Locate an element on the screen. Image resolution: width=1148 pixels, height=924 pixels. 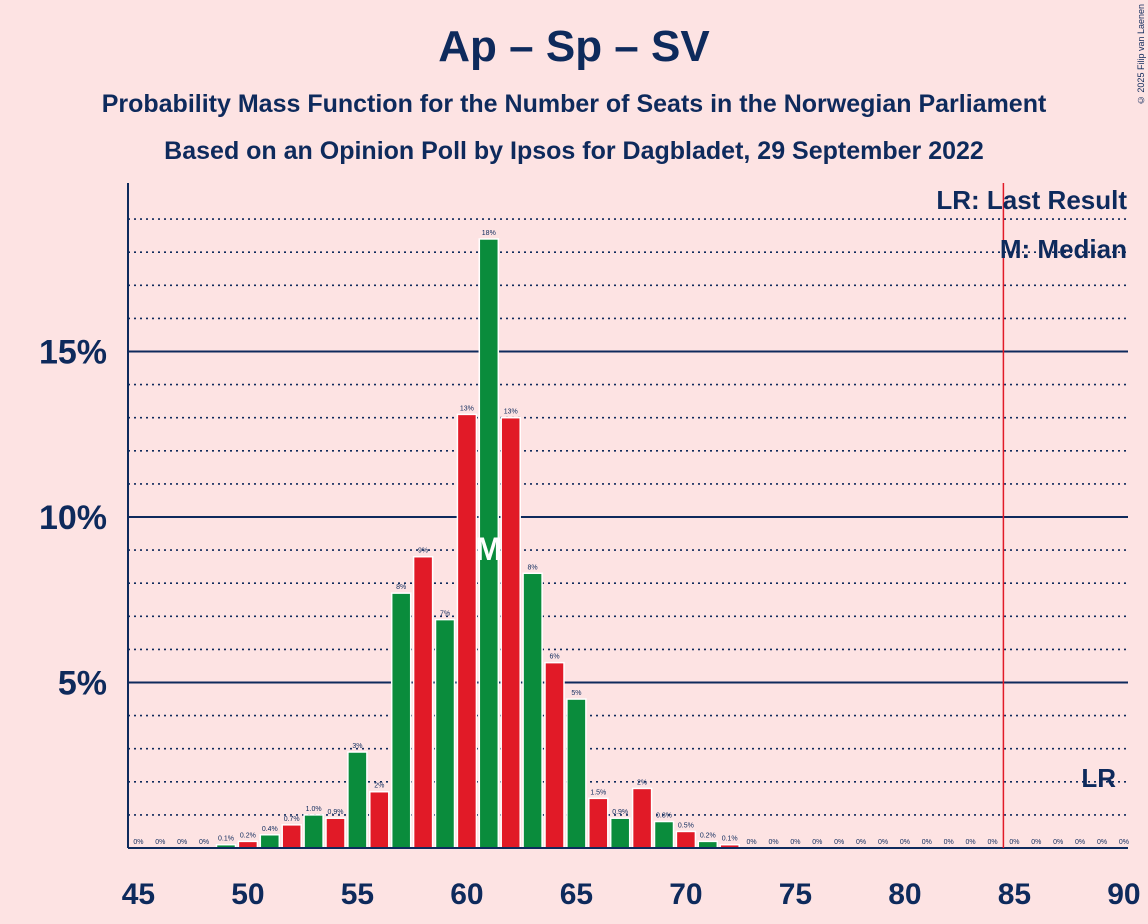
x-tick-label: 90 is located at coordinates (1123, 894).